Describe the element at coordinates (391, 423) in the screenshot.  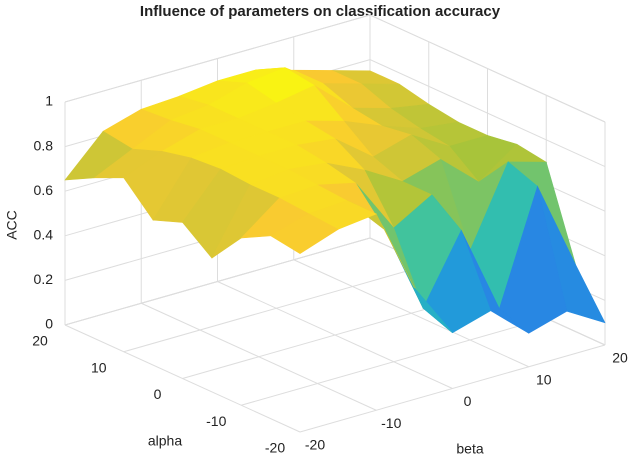
I see `y-tick-label: -10` at that location.